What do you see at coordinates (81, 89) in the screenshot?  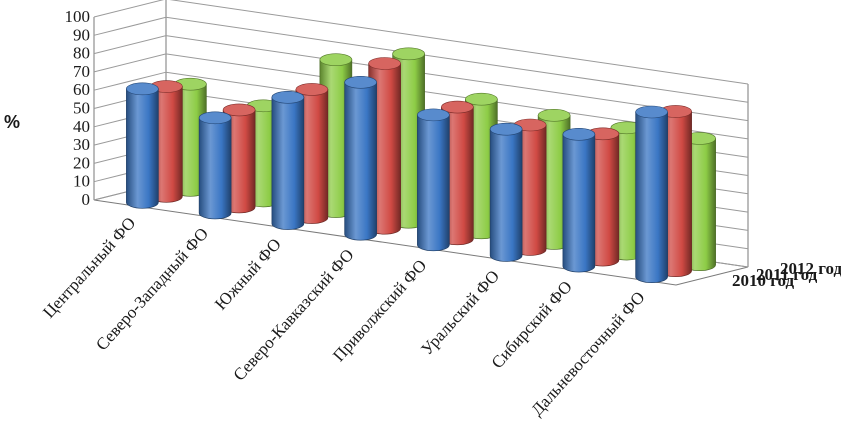 I see `y-tick-label: 60` at bounding box center [81, 89].